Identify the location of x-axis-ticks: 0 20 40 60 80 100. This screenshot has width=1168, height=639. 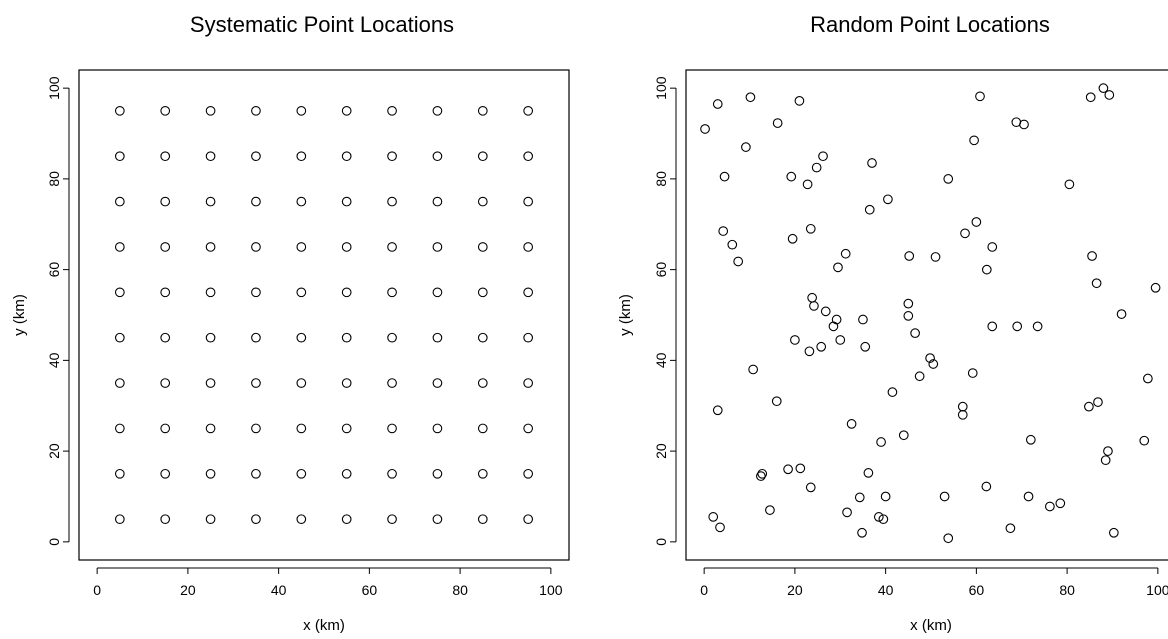
(328, 582).